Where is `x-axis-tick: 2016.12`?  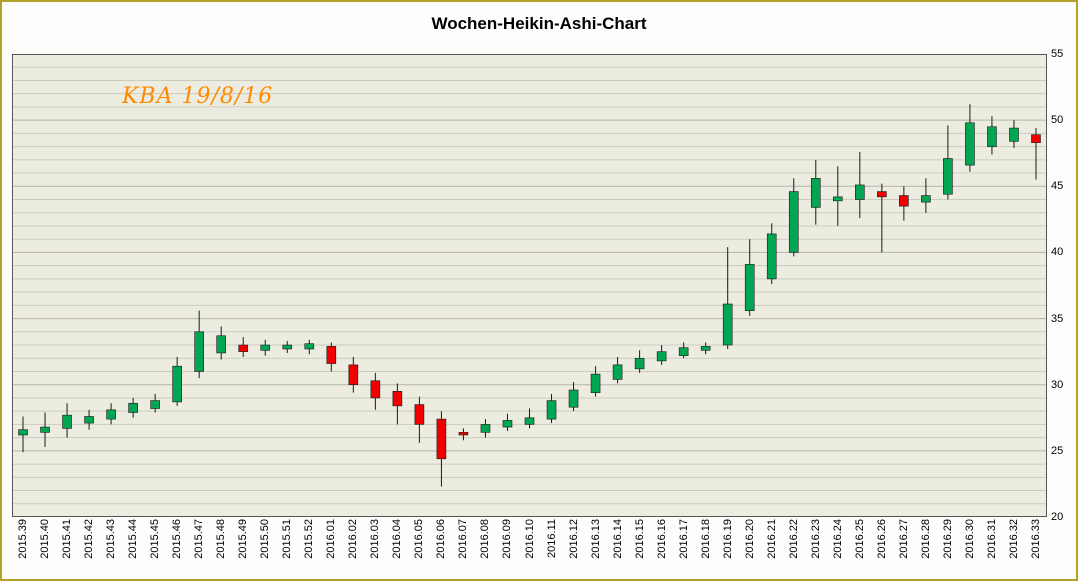
x-axis-tick: 2016.12 is located at coordinates (573, 539).